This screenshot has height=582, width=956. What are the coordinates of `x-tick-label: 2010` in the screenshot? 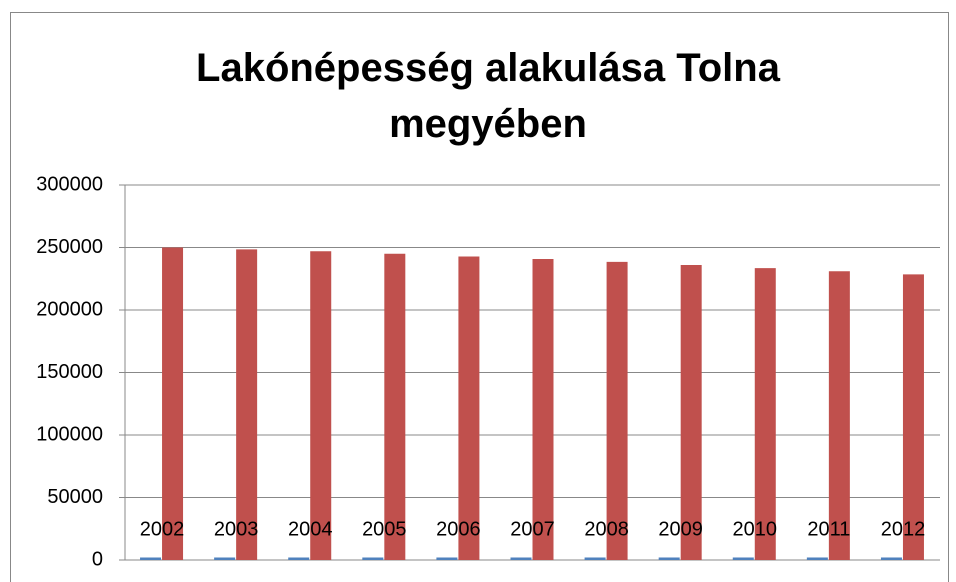 It's located at (755, 529).